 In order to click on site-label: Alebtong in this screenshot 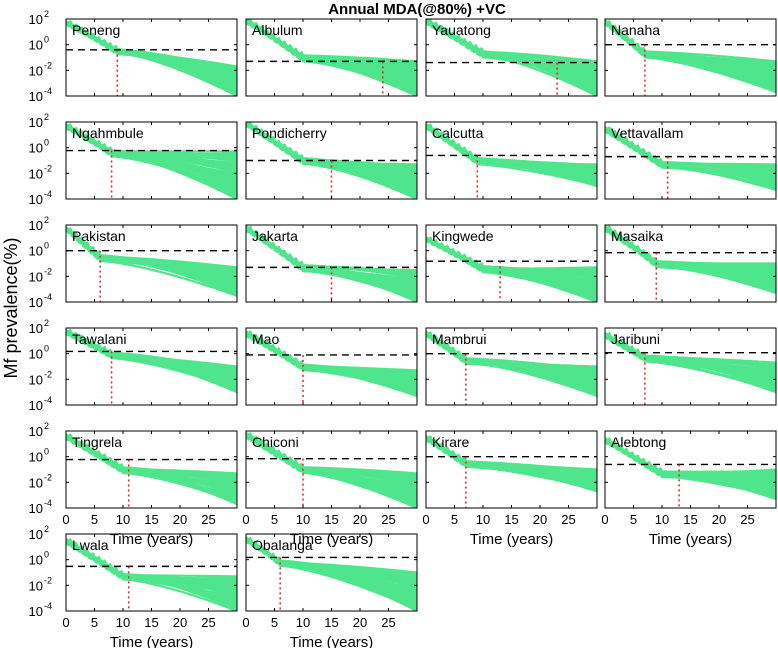, I will do `click(638, 442)`.